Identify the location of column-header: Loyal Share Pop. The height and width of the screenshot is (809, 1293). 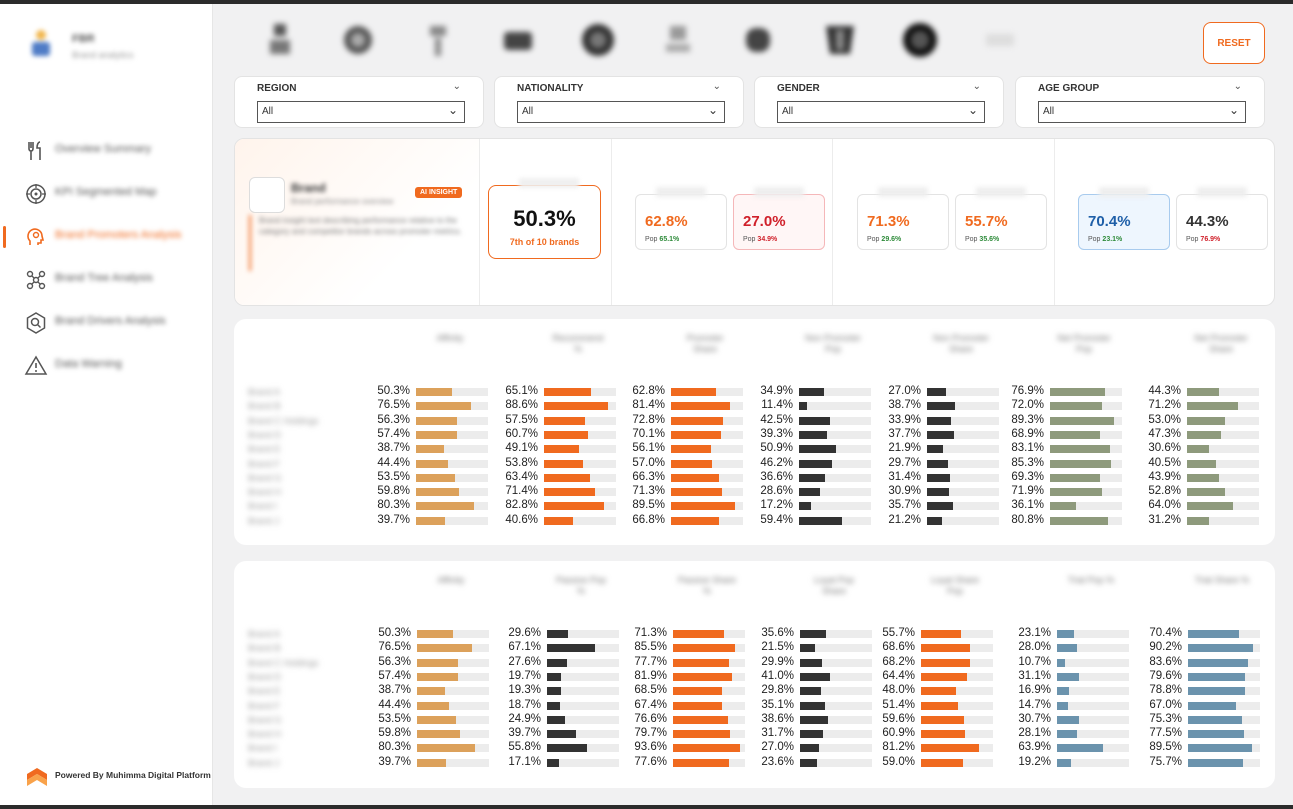
(955, 585).